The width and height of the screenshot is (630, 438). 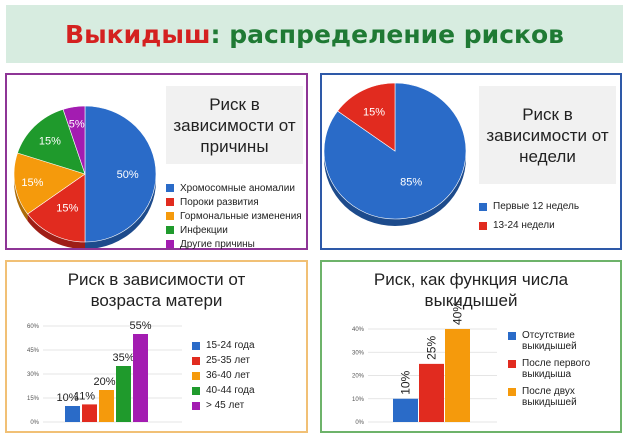 What do you see at coordinates (33, 399) in the screenshot?
I see `age-tick-label: 15%` at bounding box center [33, 399].